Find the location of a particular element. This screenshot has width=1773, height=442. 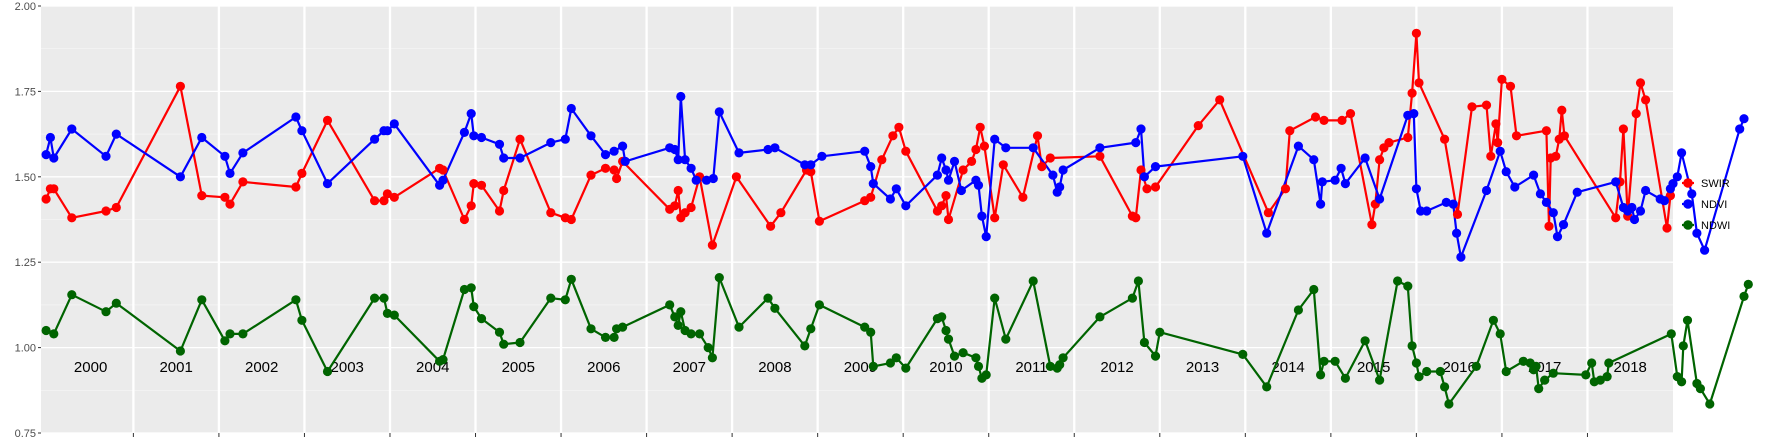

legend: SWIR NDVI NDWI is located at coordinates (1706, 205).